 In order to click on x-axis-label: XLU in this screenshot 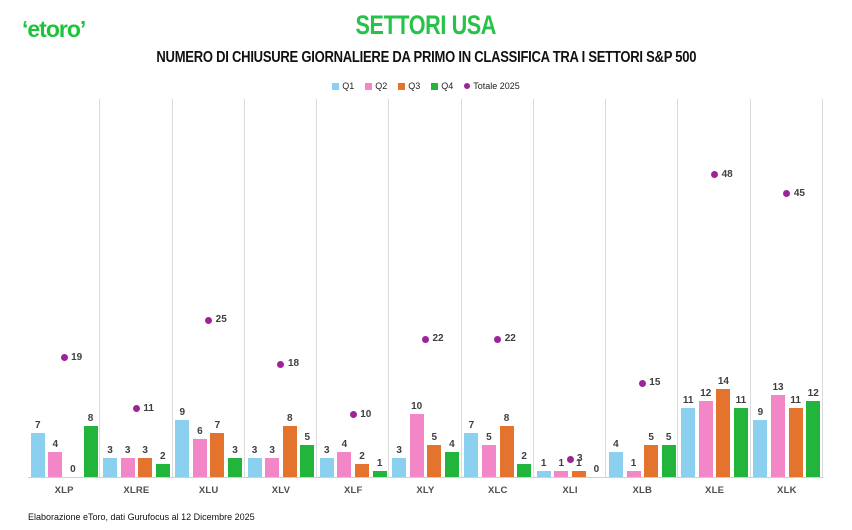, I will do `click(208, 490)`.